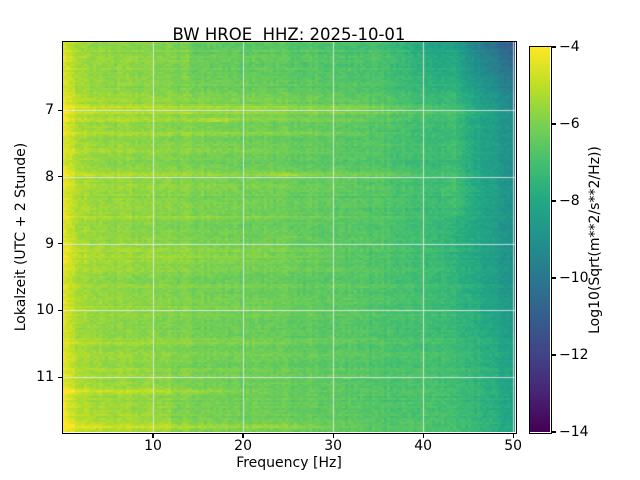  What do you see at coordinates (569, 124) in the screenshot?
I see `colorbar-tick-label: −6` at bounding box center [569, 124].